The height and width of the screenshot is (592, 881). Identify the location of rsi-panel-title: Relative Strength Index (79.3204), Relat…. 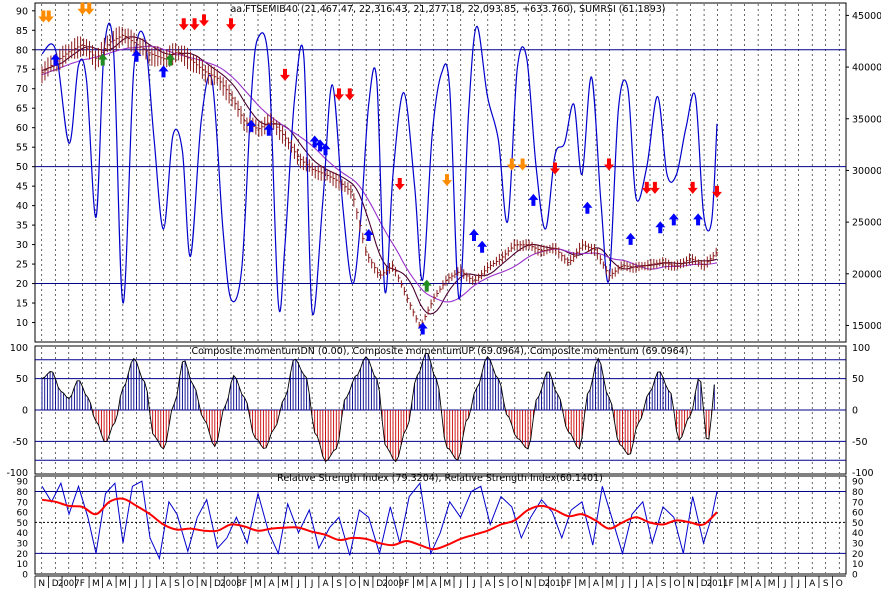
(440, 478).